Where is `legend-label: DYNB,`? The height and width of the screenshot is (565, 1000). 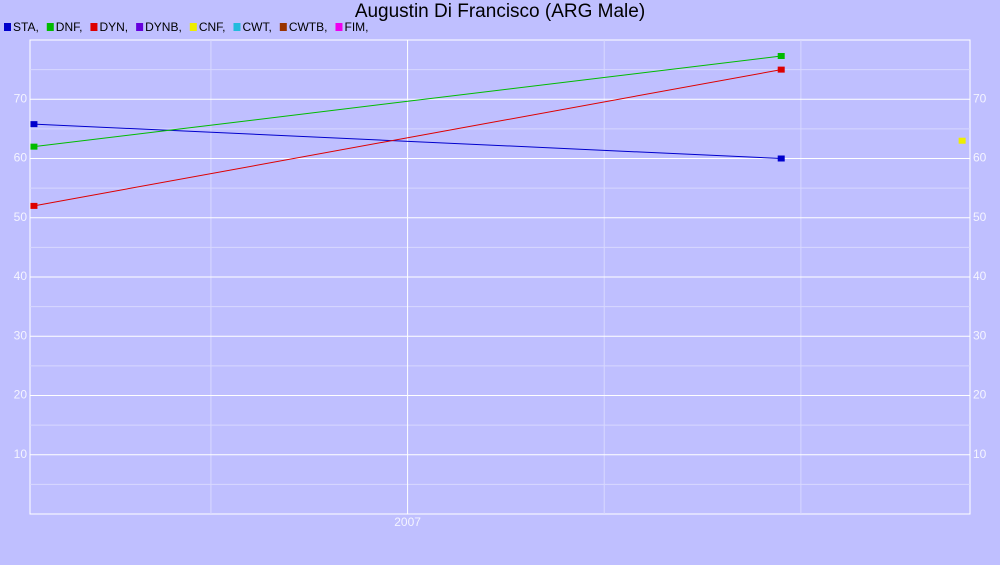 legend-label: DYNB, is located at coordinates (163, 27).